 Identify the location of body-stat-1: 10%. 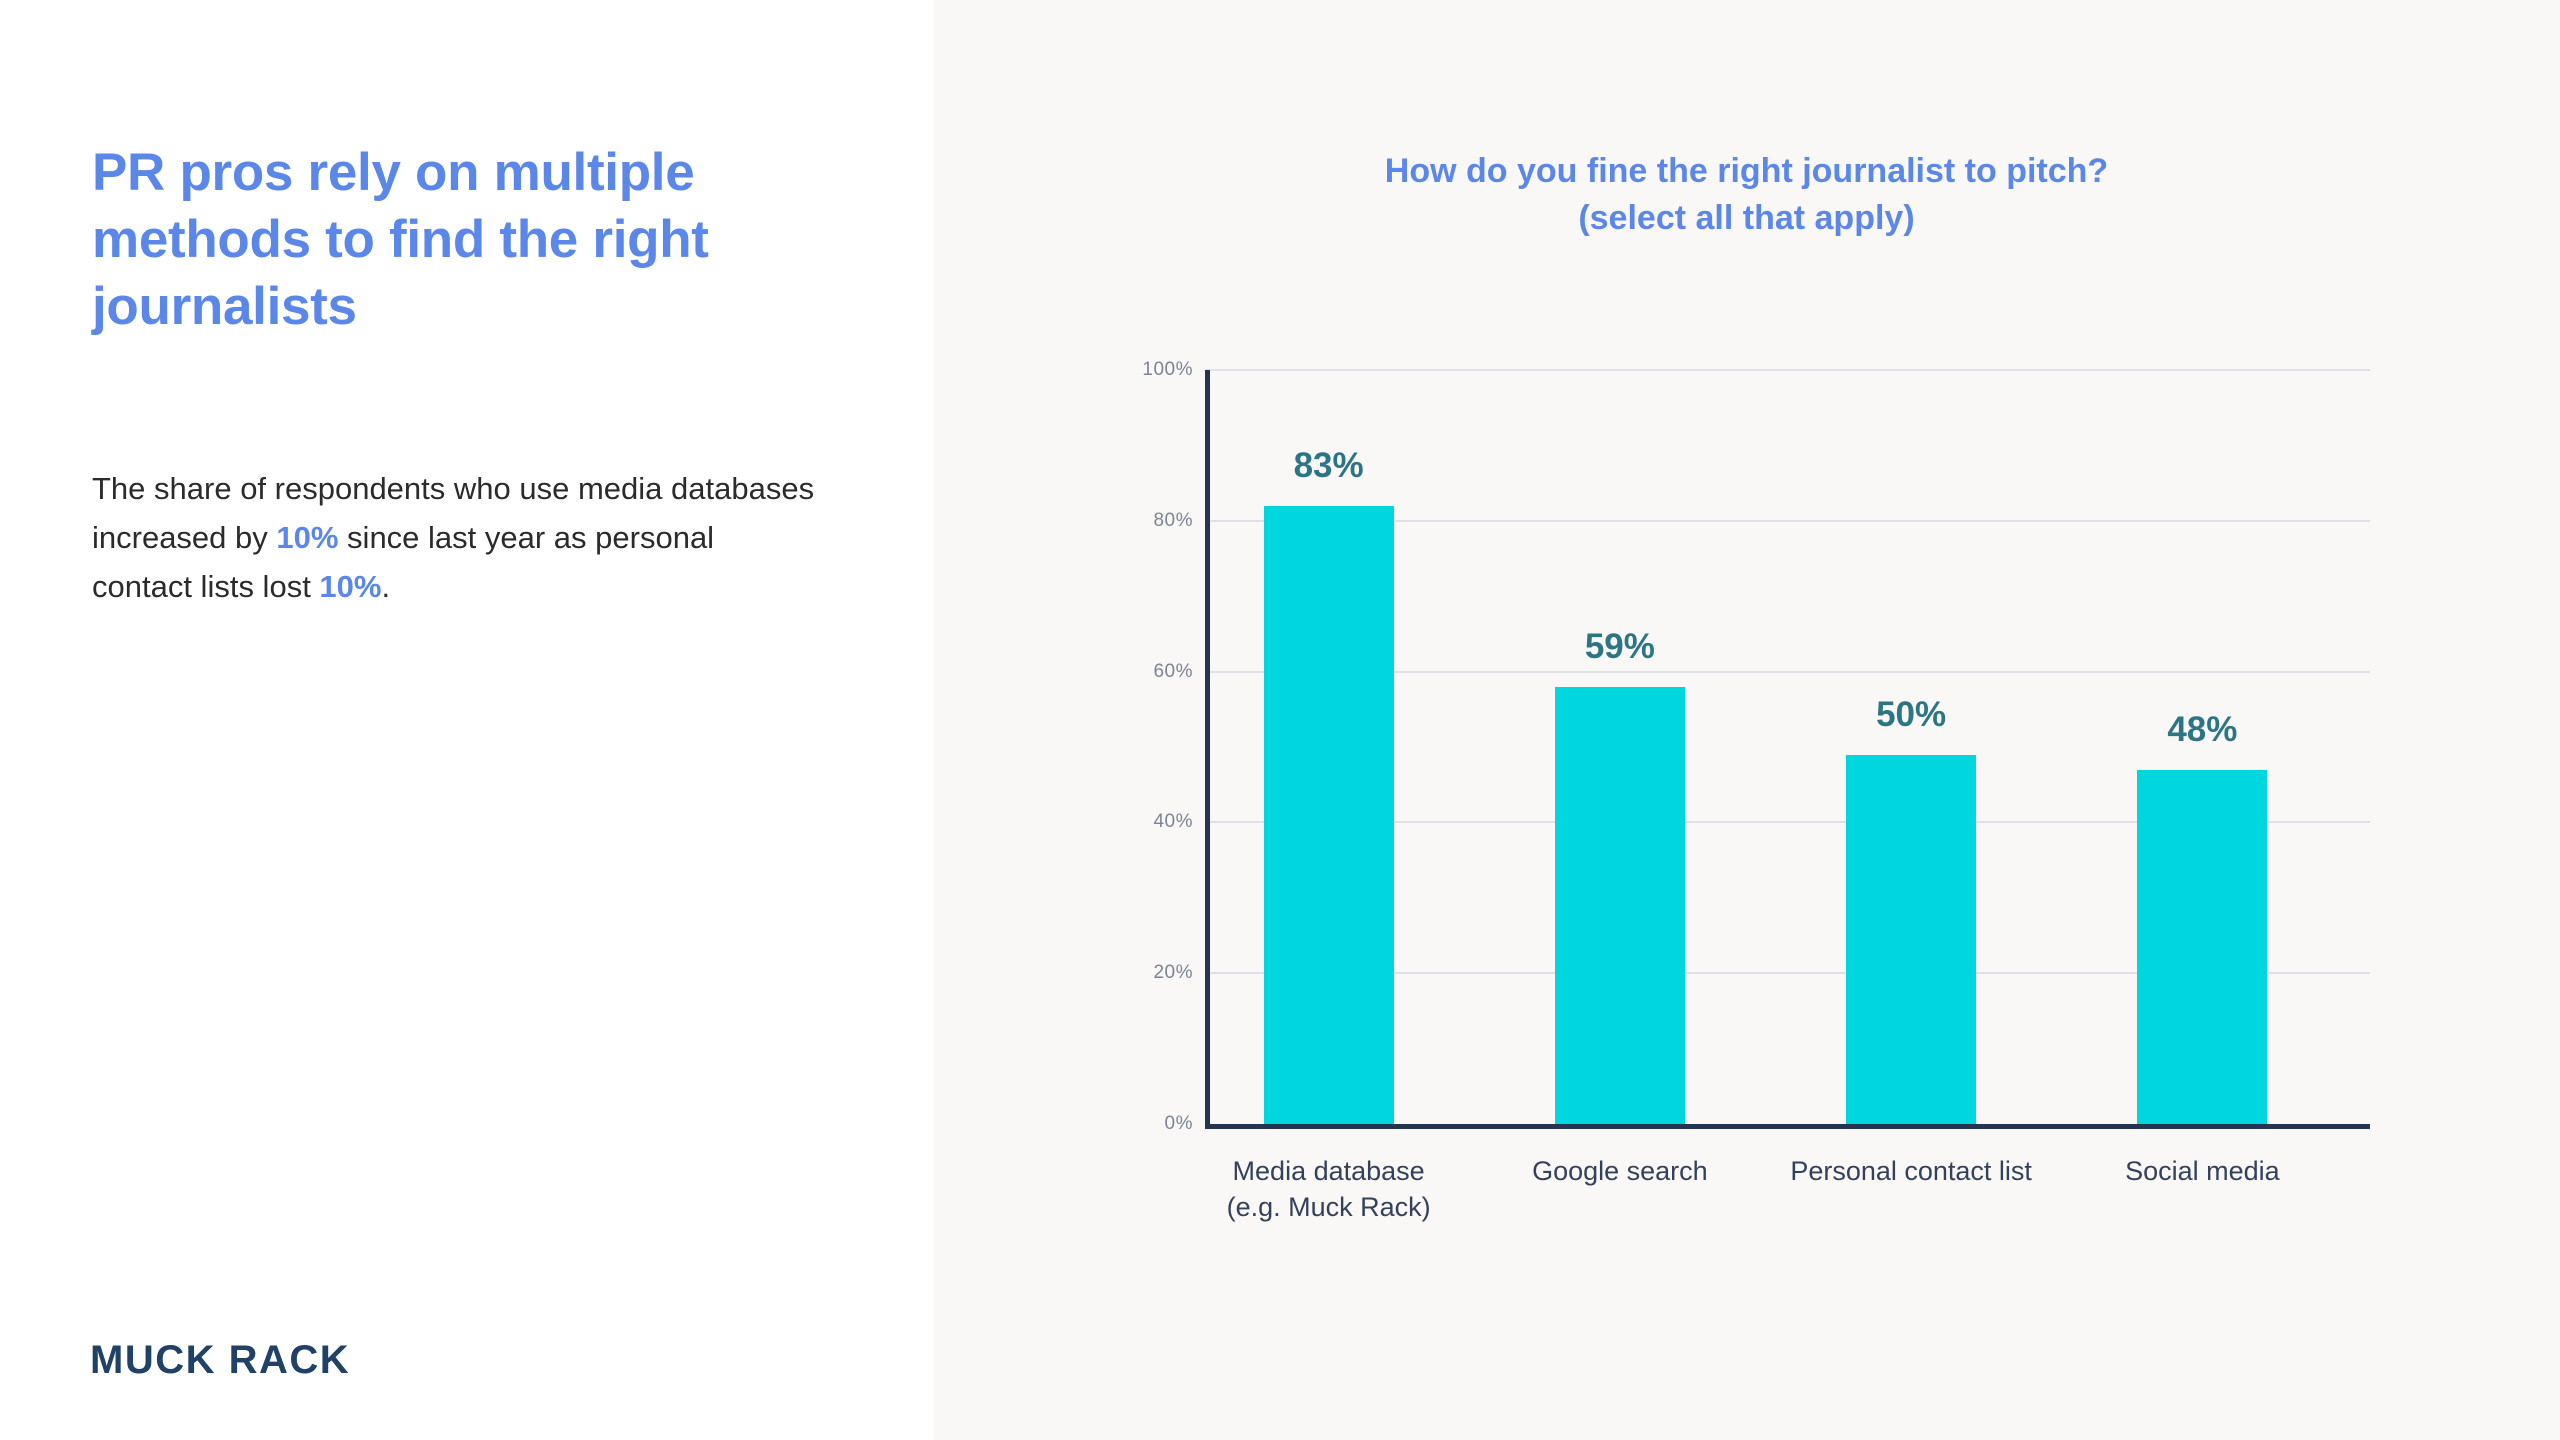
(307, 537).